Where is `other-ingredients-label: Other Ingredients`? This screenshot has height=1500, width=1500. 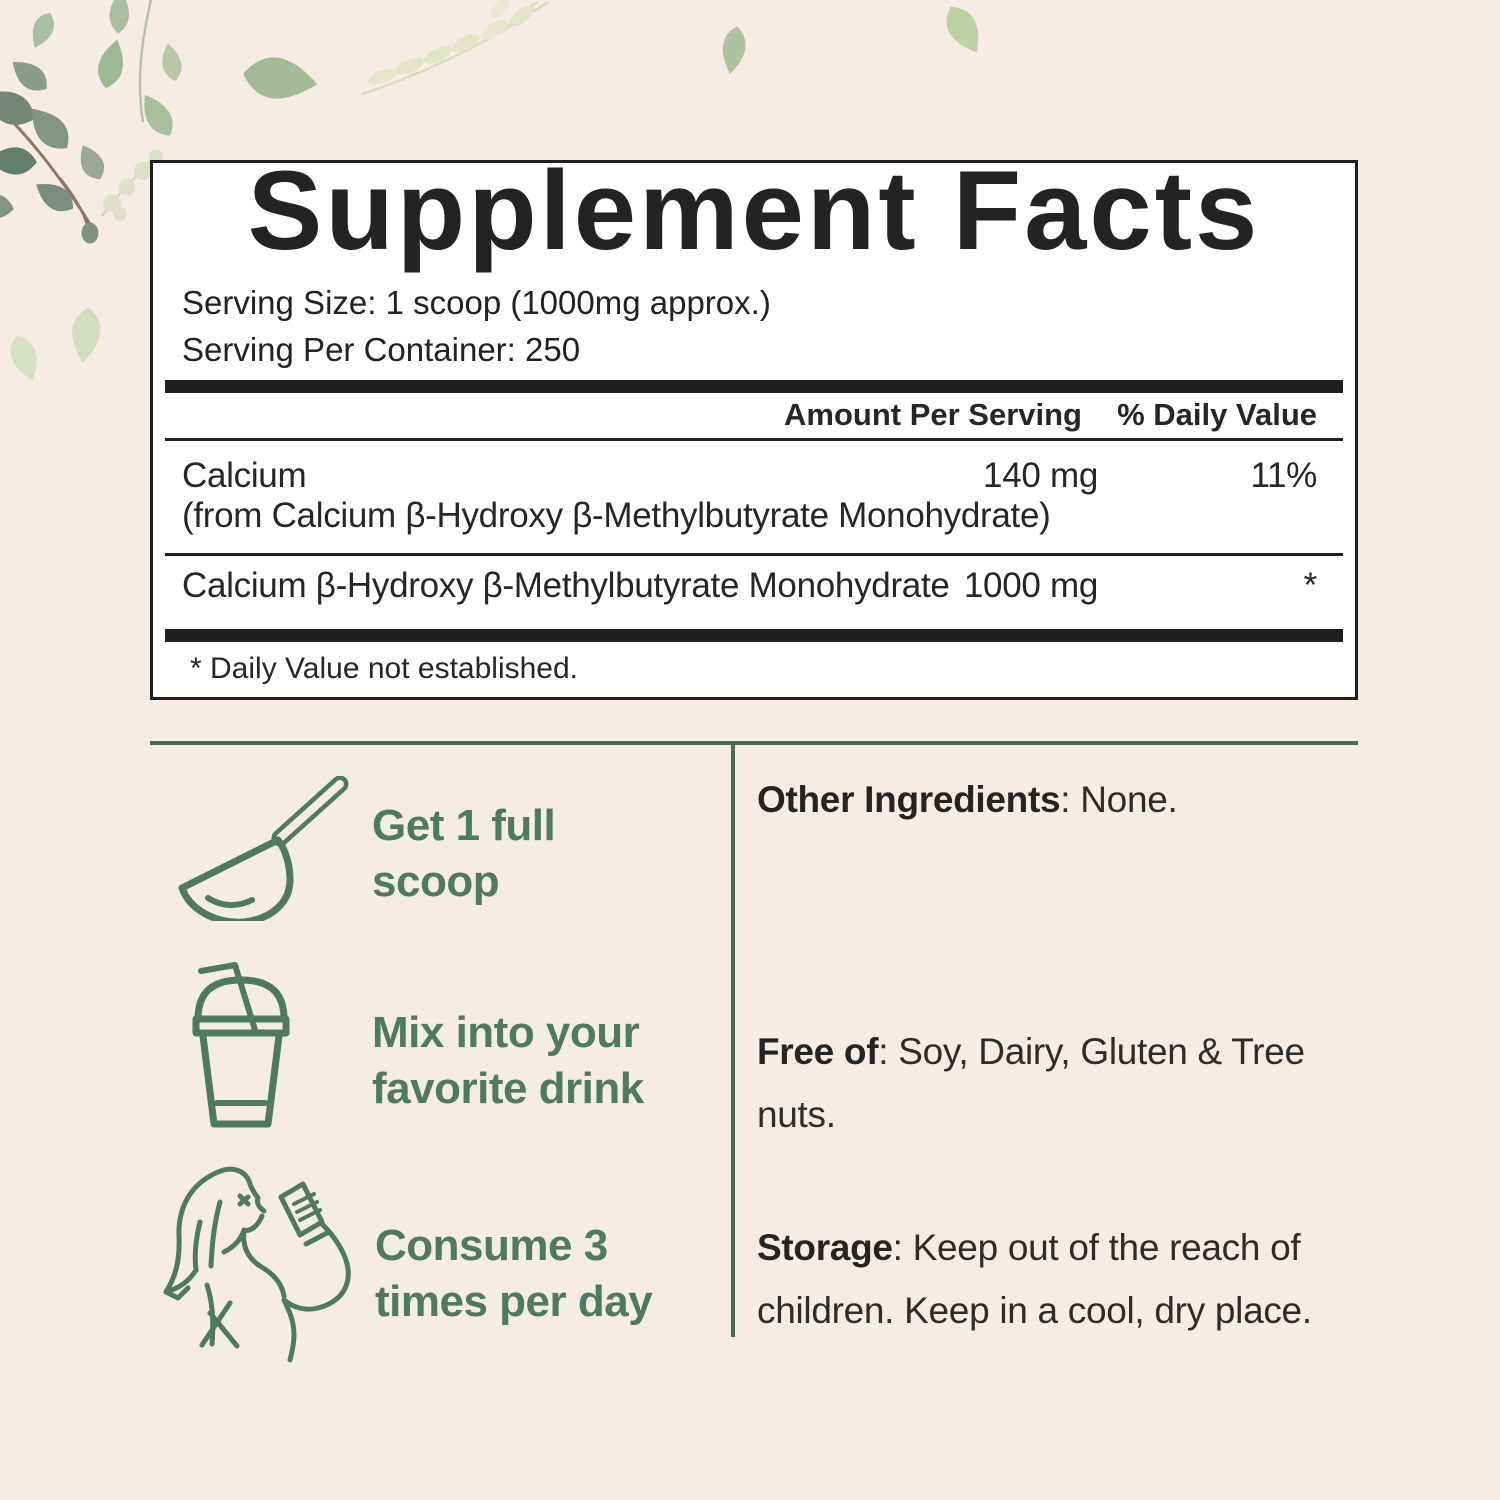
other-ingredients-label: Other Ingredients is located at coordinates (909, 799).